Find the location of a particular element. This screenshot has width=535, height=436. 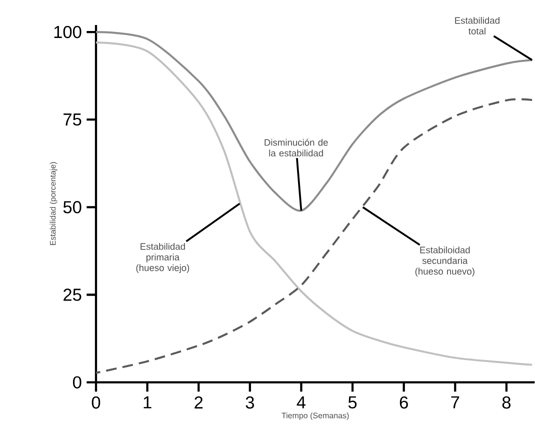

y-tick-label: 0 is located at coordinates (77, 382).